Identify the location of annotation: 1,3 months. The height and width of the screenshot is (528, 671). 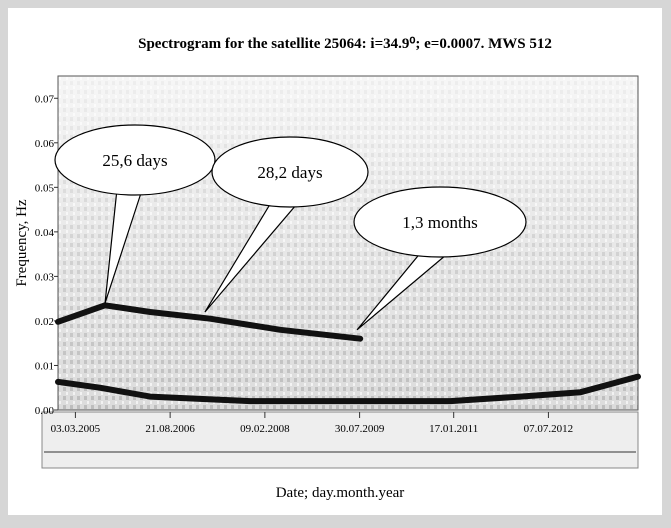
(440, 222).